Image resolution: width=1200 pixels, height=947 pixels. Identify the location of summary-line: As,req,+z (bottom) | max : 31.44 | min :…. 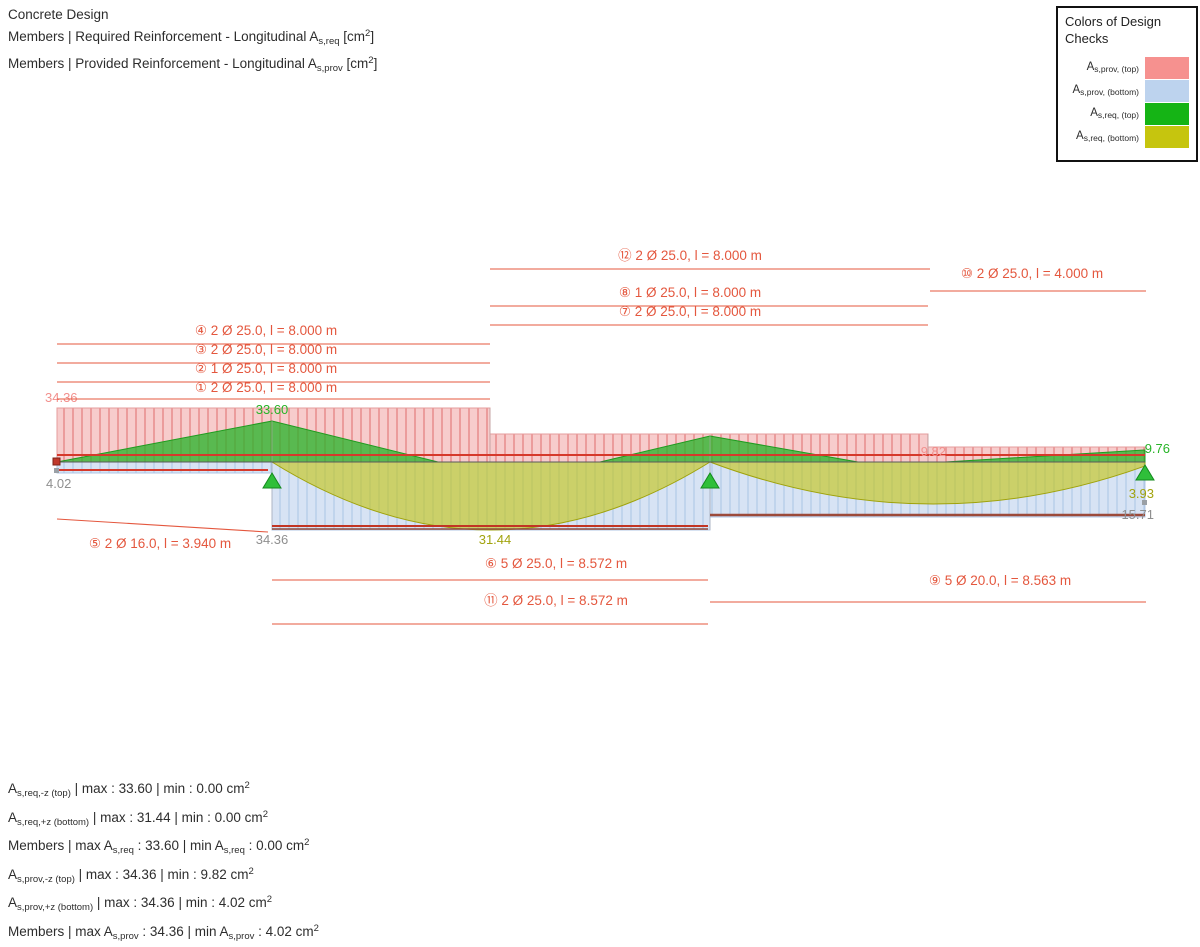
(163, 819).